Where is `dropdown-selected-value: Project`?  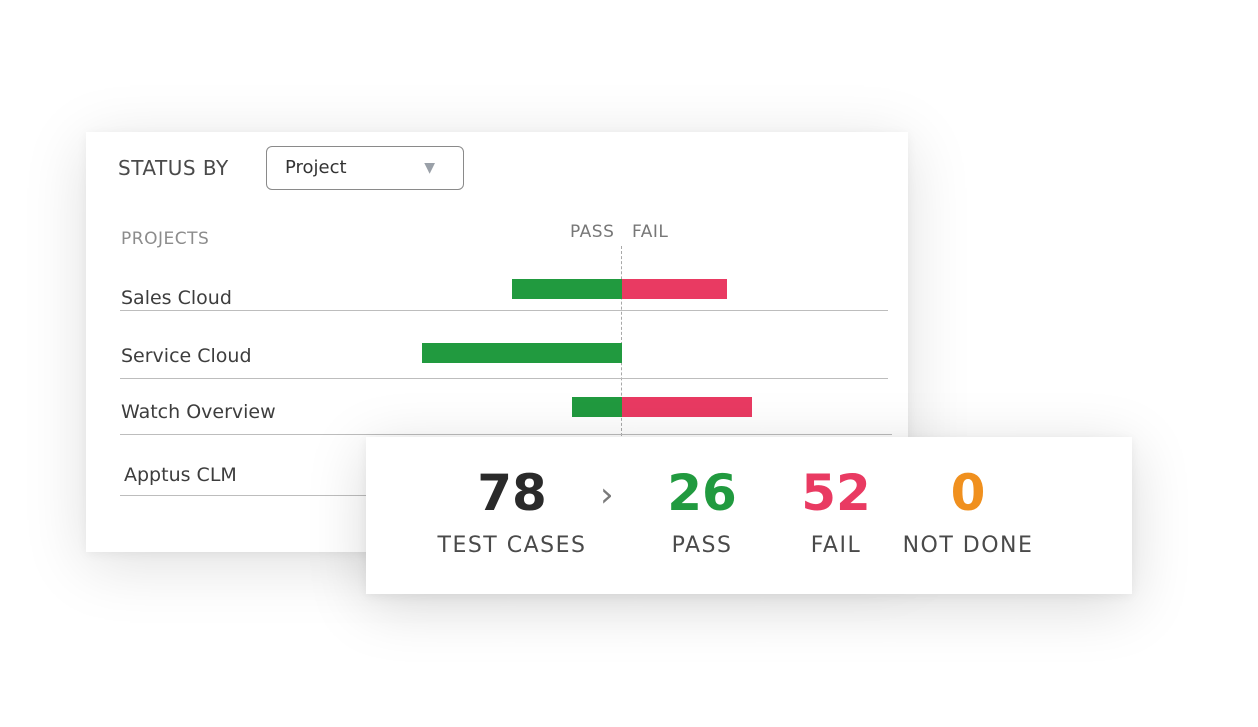 dropdown-selected-value: Project is located at coordinates (316, 167).